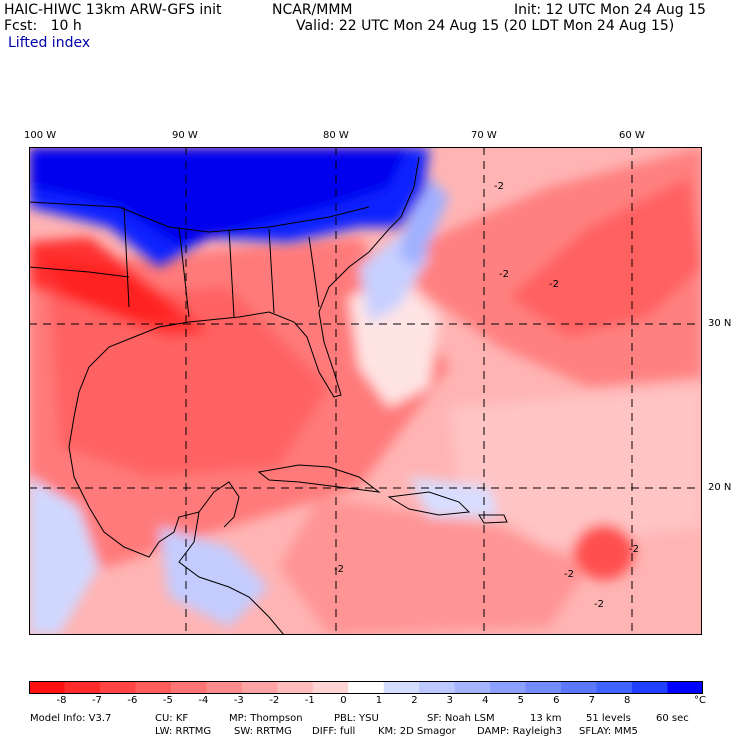 This screenshot has width=740, height=740. I want to click on sflay-scheme: SFLAY: MM5, so click(608, 731).